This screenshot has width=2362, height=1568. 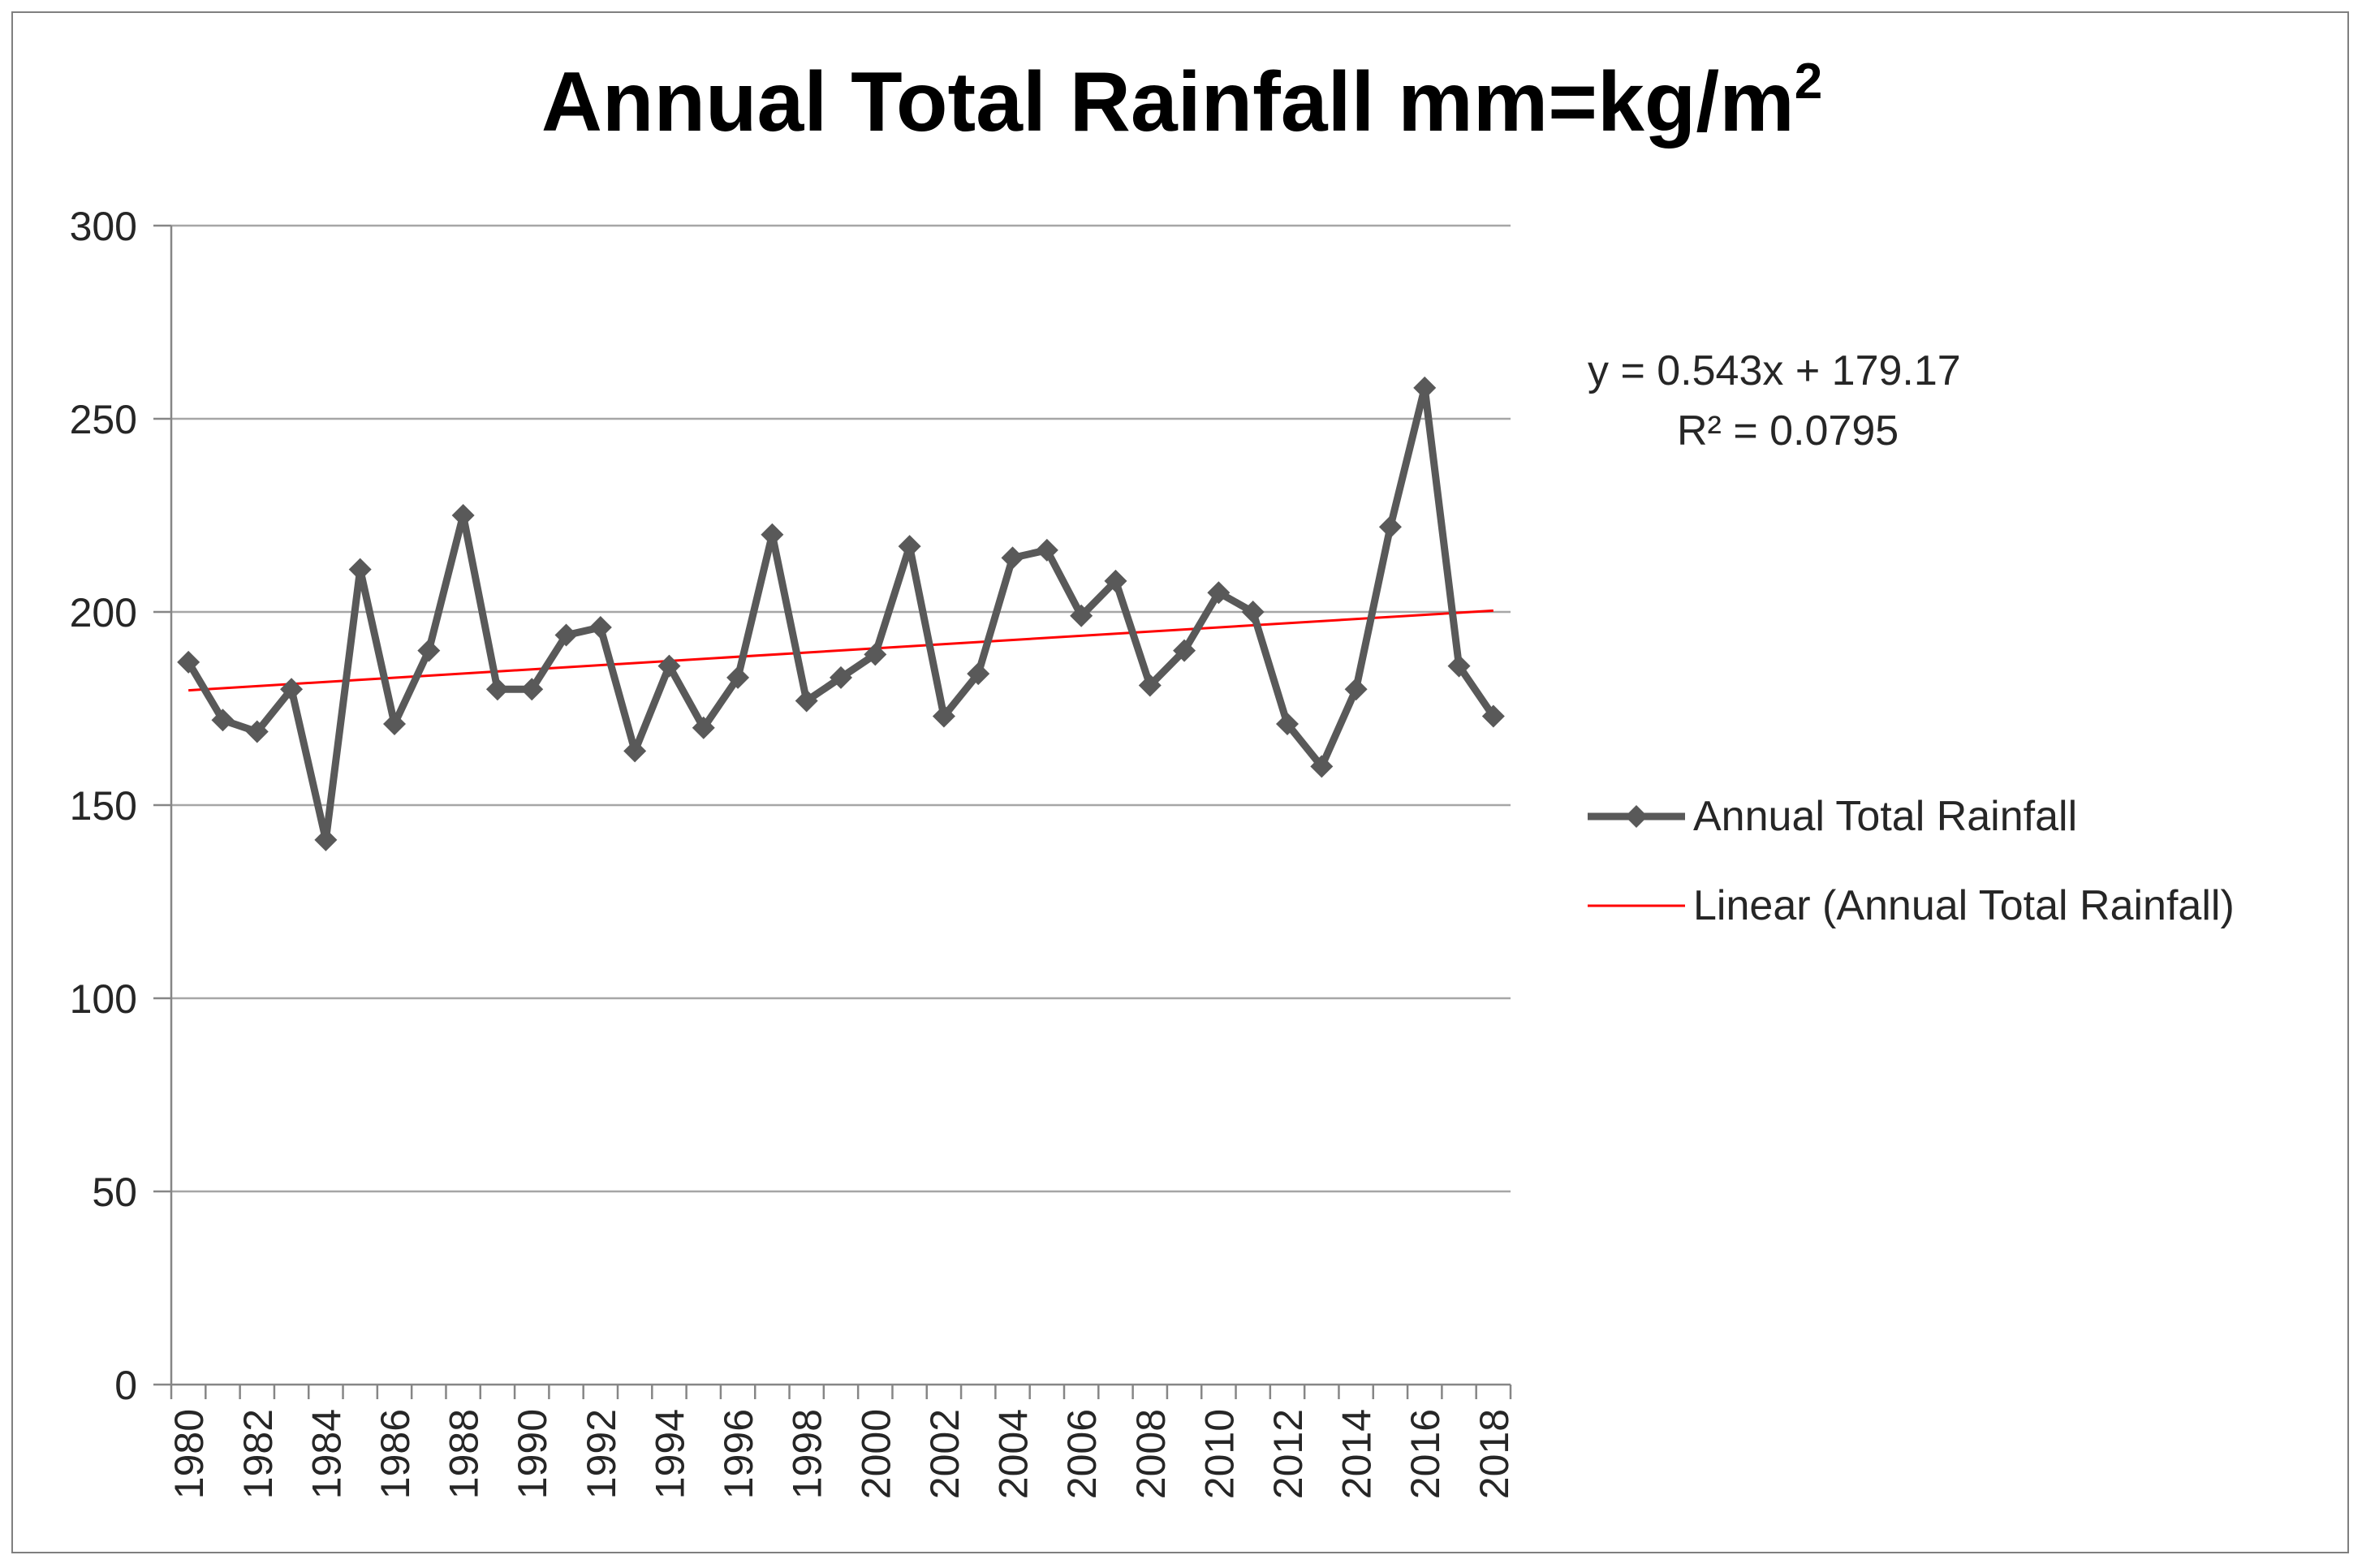 What do you see at coordinates (1774, 401) in the screenshot?
I see `annotation-layer: y = 0.543x + 179.17 R² = 0.0795` at bounding box center [1774, 401].